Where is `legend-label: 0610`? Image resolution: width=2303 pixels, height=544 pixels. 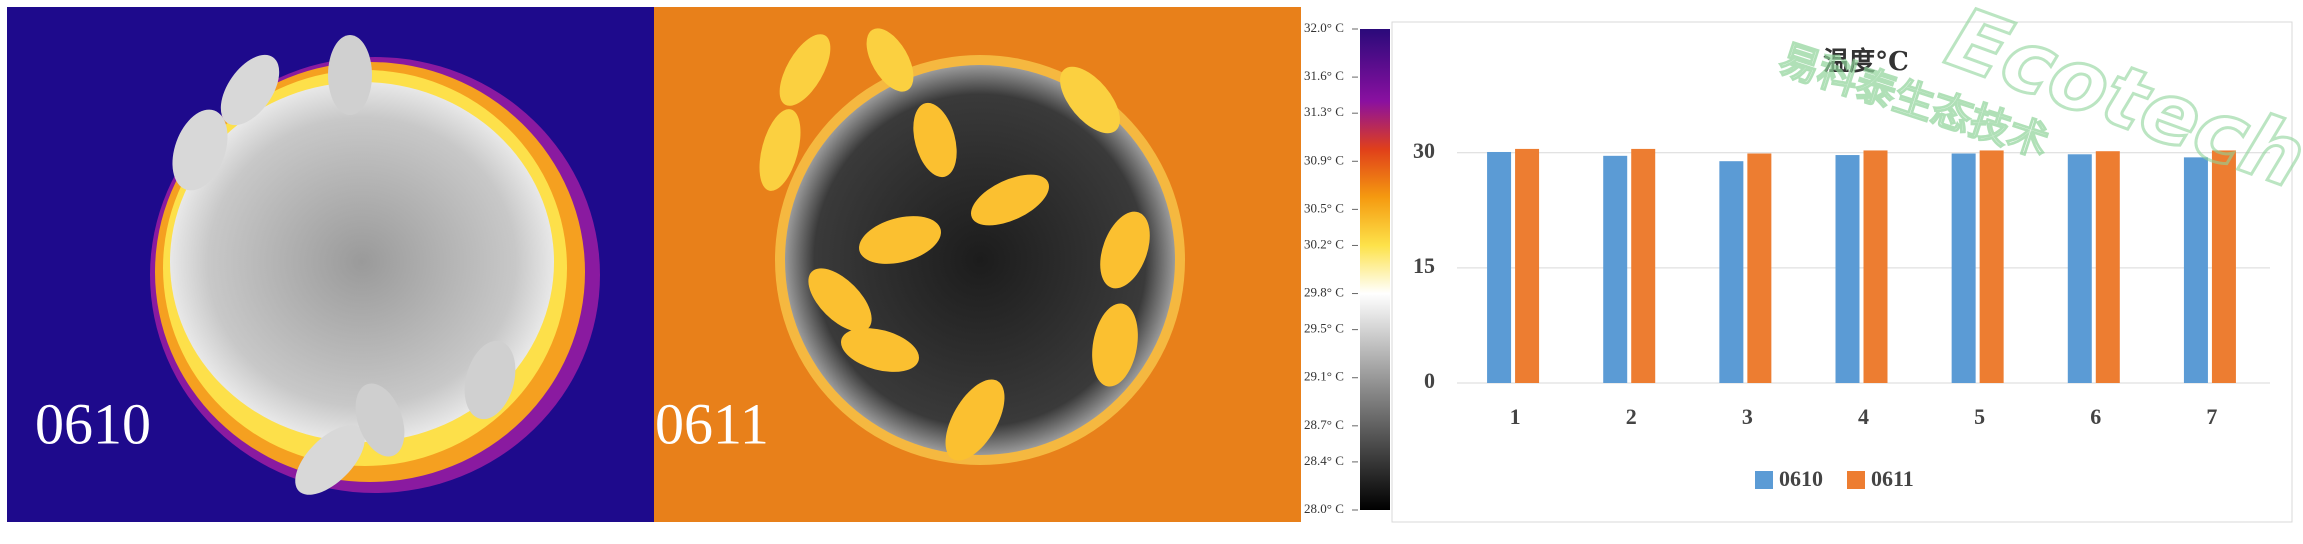 legend-label: 0610 is located at coordinates (1801, 478).